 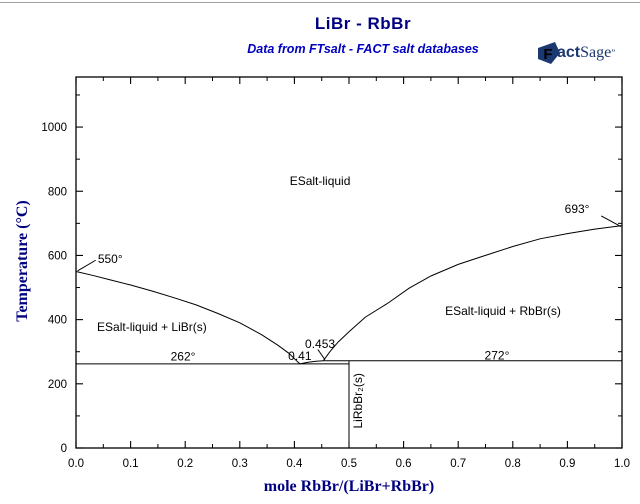 I want to click on rbbr-melting-point: 693°, so click(x=577, y=209).